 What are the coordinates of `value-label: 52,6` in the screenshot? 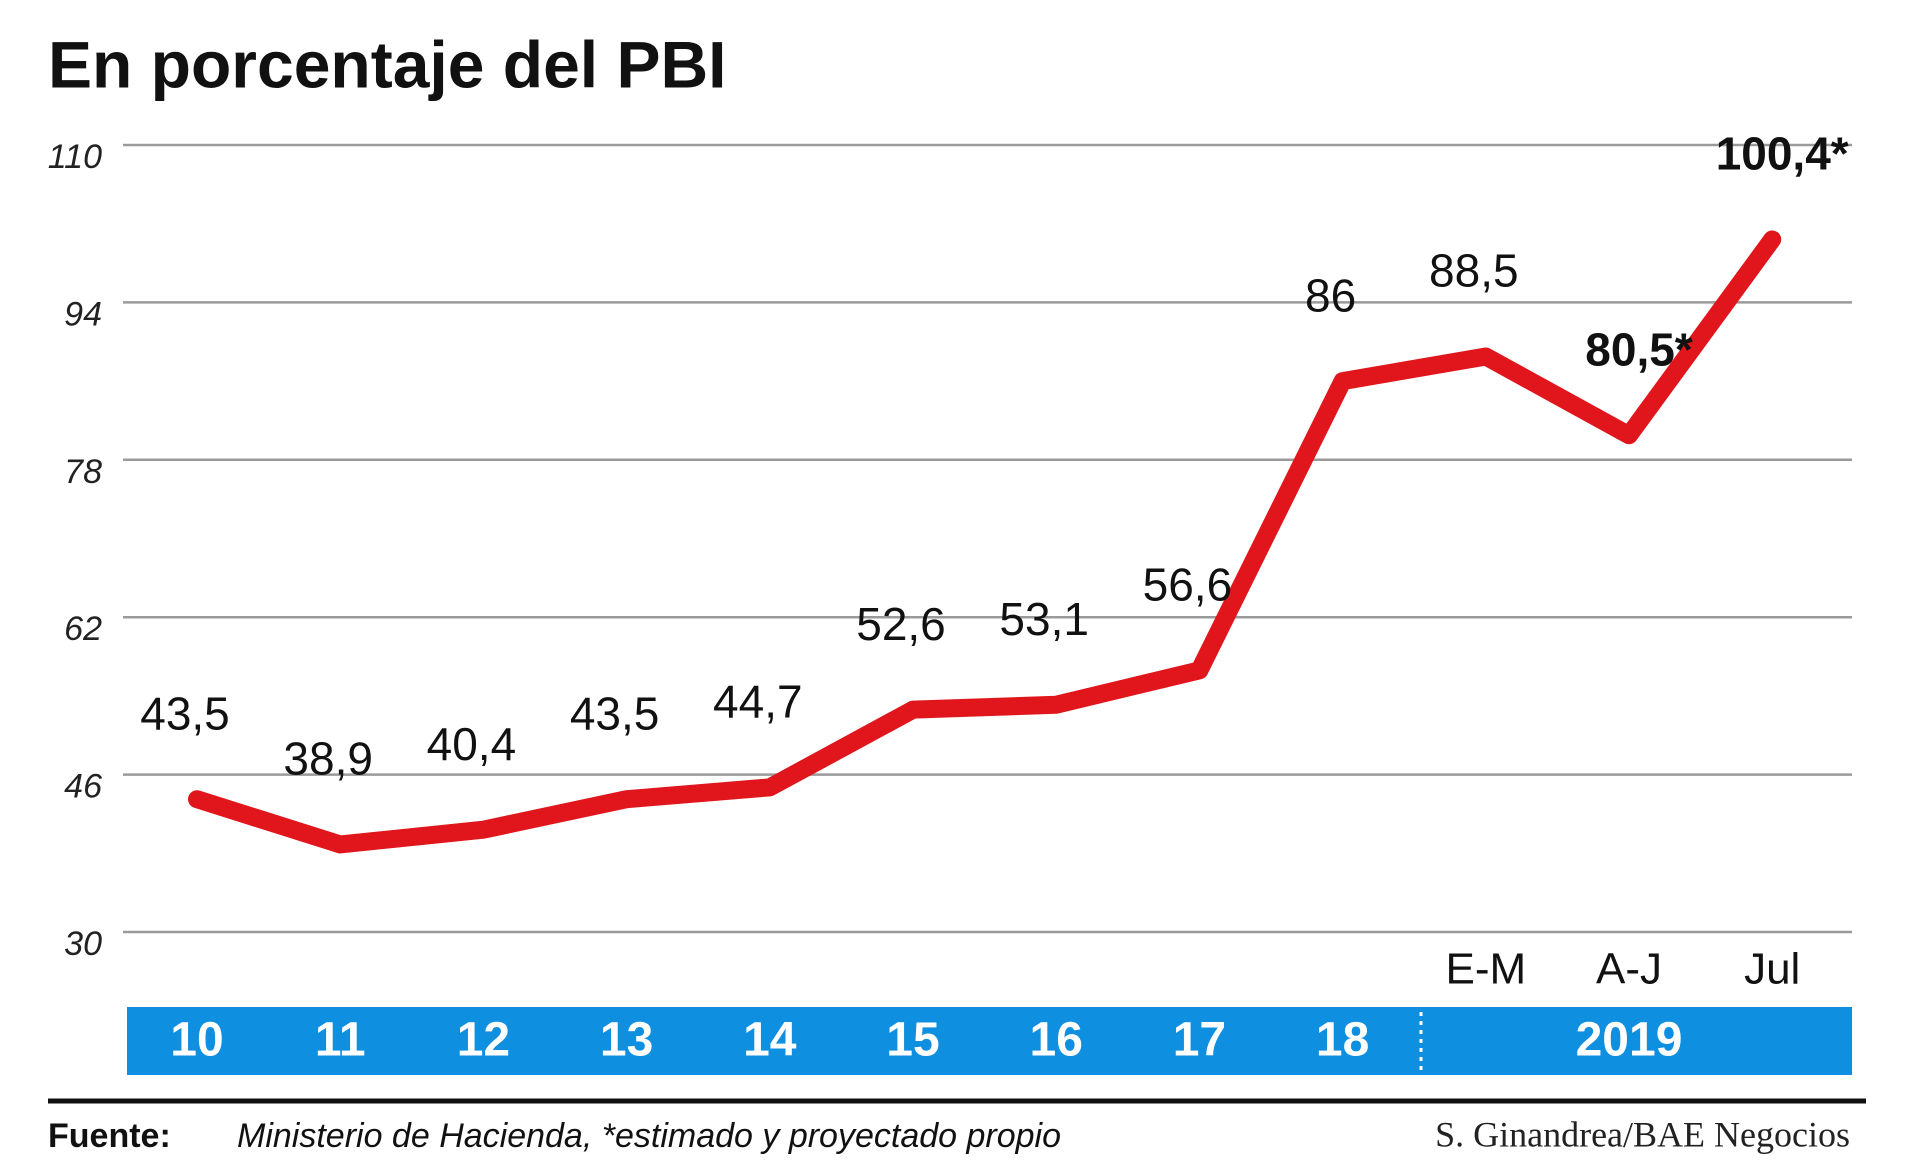 It's located at (901, 624).